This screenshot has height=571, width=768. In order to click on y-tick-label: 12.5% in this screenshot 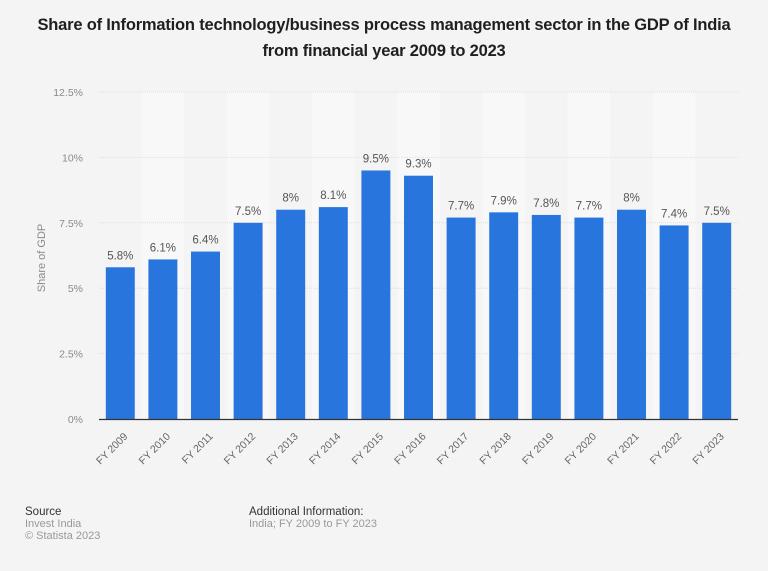, I will do `click(68, 93)`.